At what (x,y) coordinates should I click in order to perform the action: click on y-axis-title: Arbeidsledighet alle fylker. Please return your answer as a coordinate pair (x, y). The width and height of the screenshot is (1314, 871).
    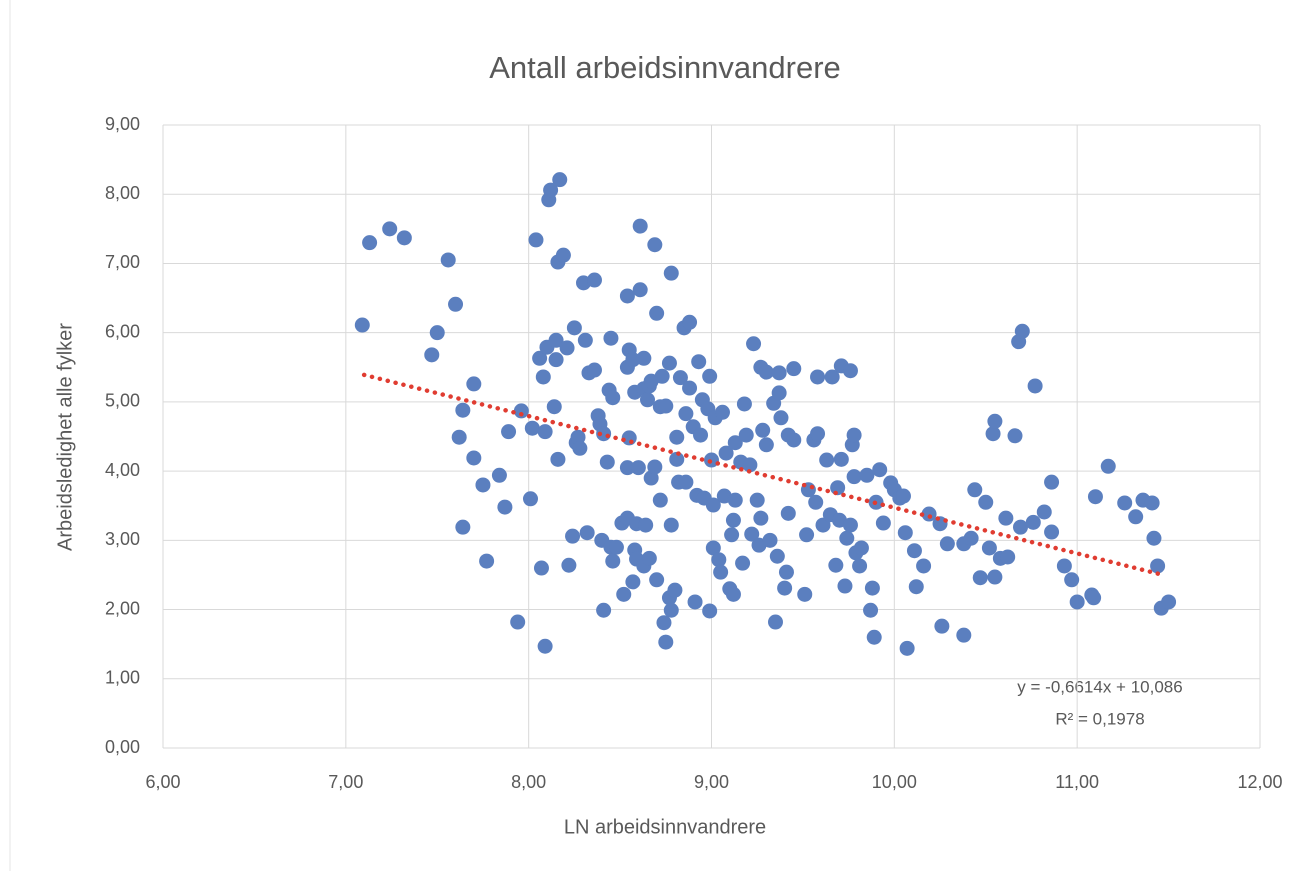
    Looking at the image, I should click on (65, 437).